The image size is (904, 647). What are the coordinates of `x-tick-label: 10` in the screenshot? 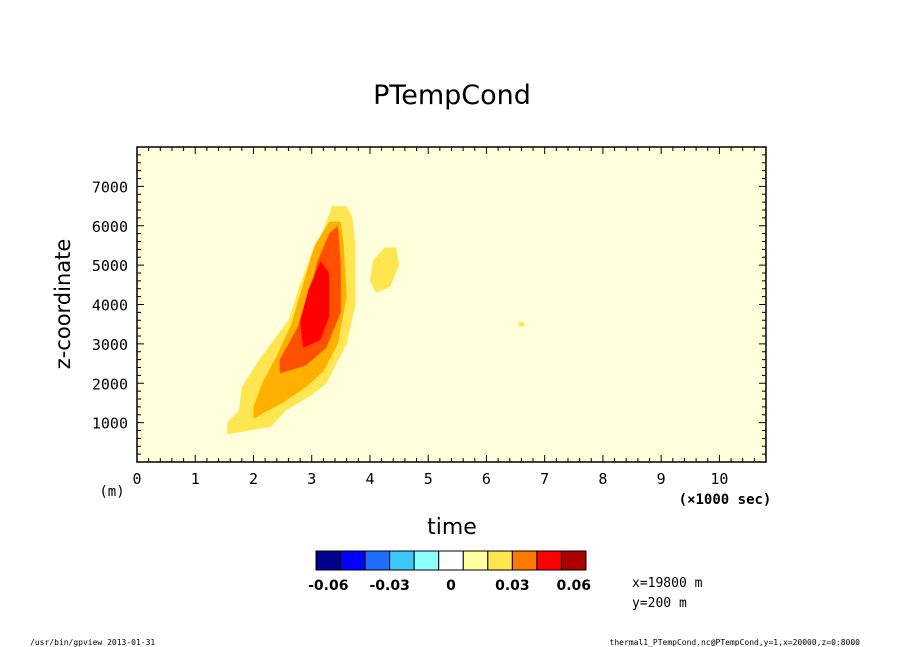 It's located at (719, 479).